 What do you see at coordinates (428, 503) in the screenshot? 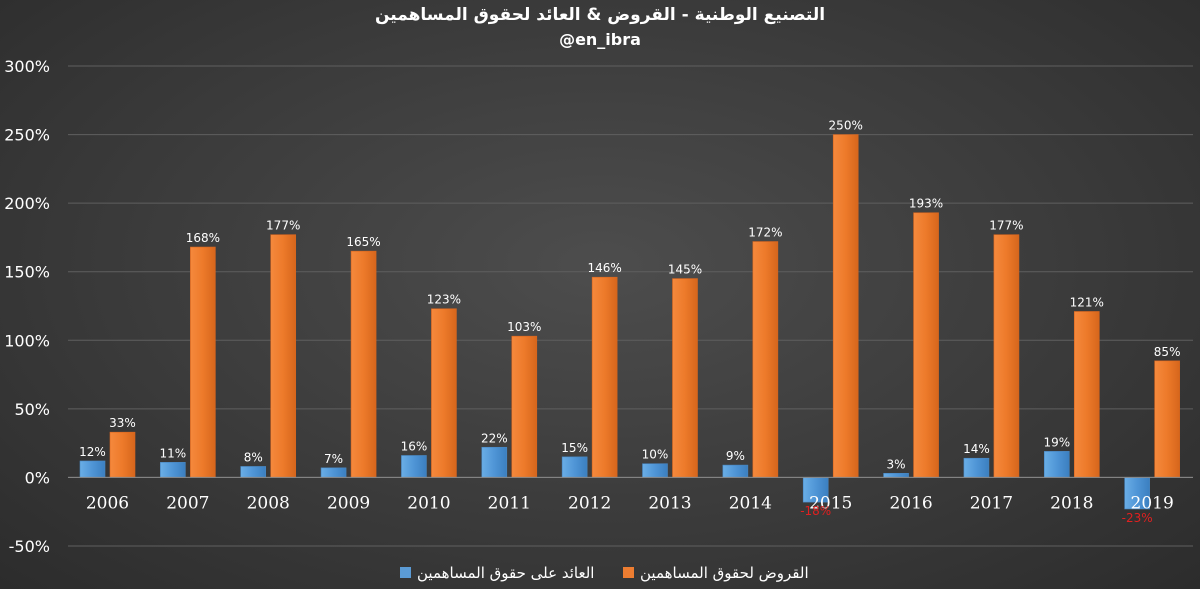
I see `x-tick-label: 2010` at bounding box center [428, 503].